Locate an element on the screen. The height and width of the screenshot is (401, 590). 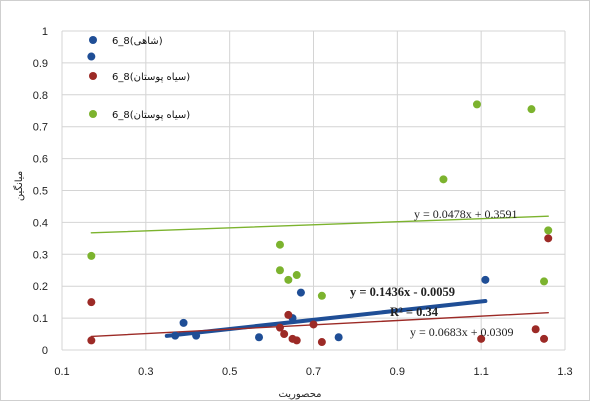
y-tick-label: 1 is located at coordinates (45, 32).